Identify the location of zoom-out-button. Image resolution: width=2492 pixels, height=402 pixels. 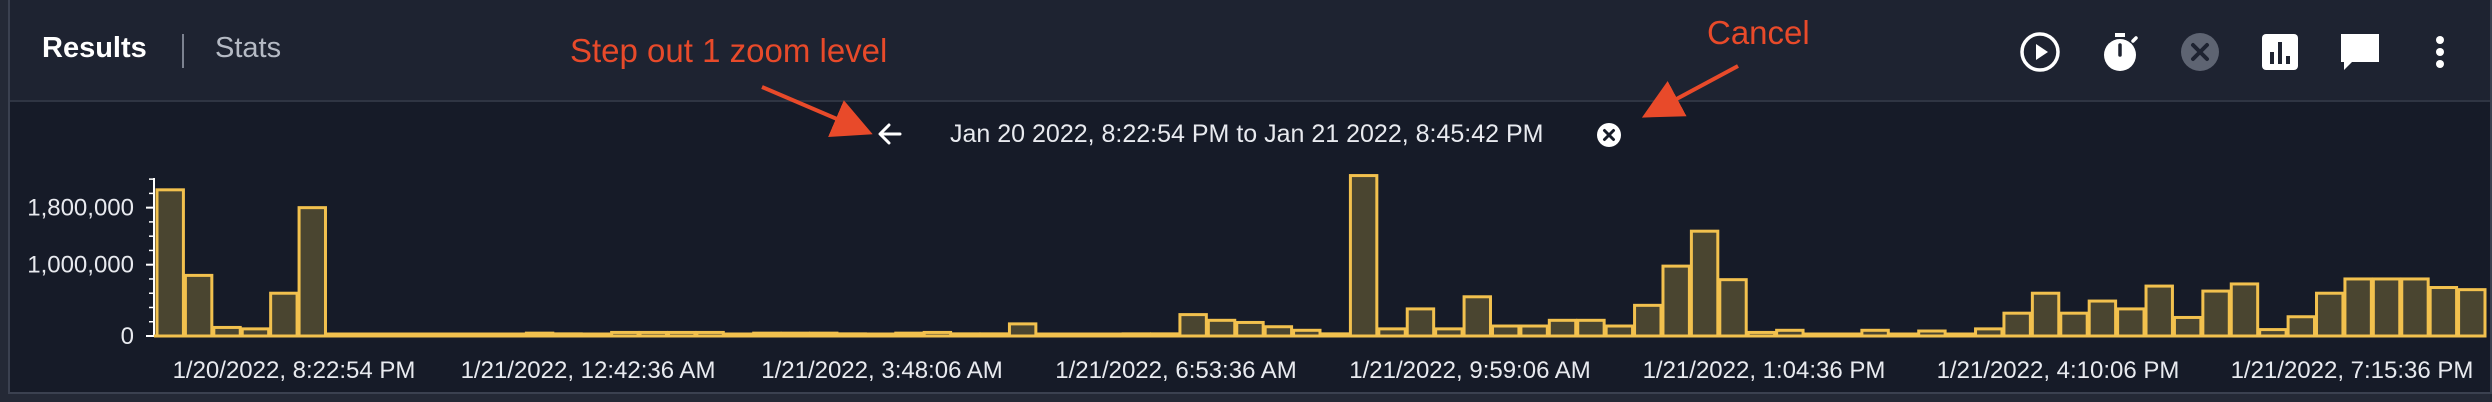
(890, 134).